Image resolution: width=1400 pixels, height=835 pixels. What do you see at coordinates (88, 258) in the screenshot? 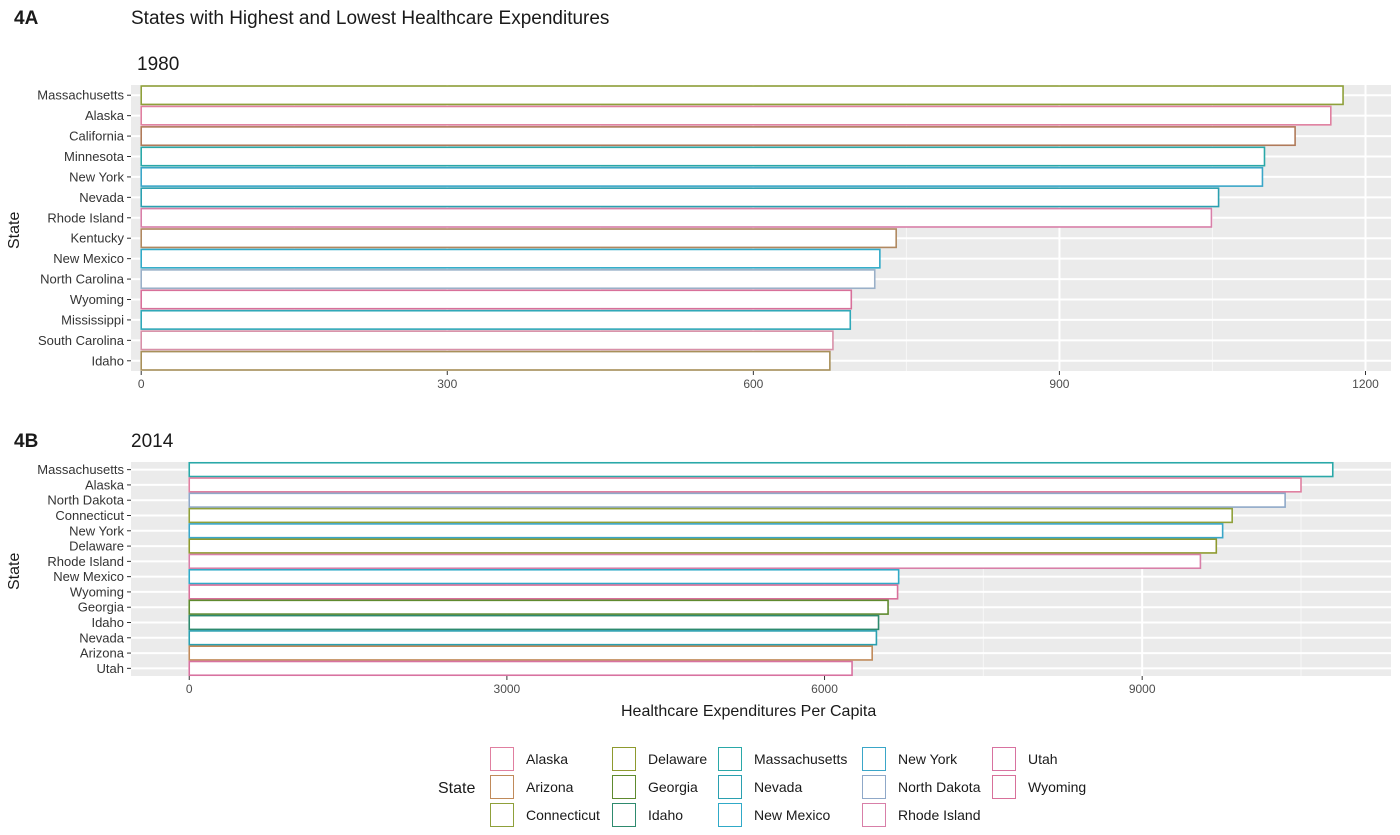
I see `panel-a-y-tick-label: New Mexico` at bounding box center [88, 258].